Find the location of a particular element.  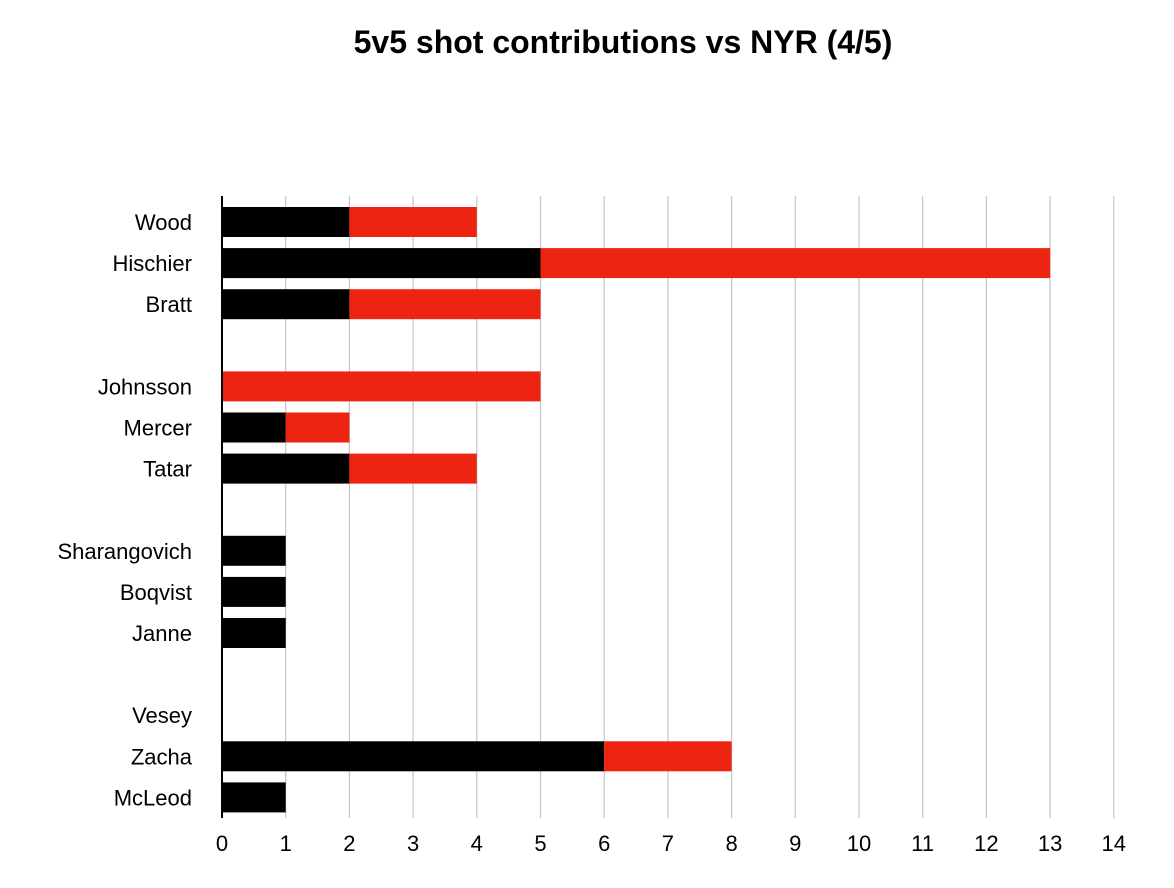

x-tick-label: 2 is located at coordinates (349, 843).